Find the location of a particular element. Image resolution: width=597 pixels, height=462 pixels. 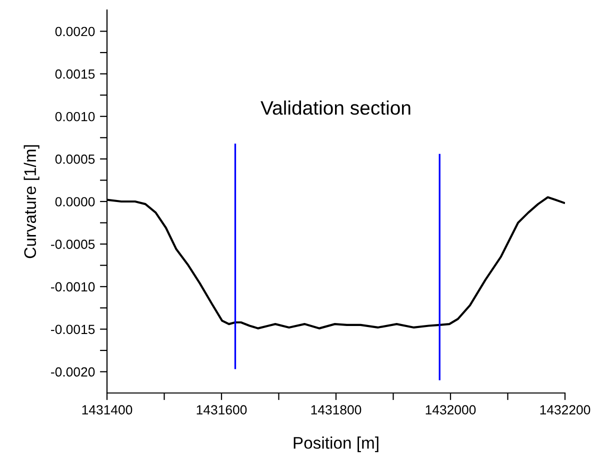

y-tick-label: 0.0005 is located at coordinates (75, 159).